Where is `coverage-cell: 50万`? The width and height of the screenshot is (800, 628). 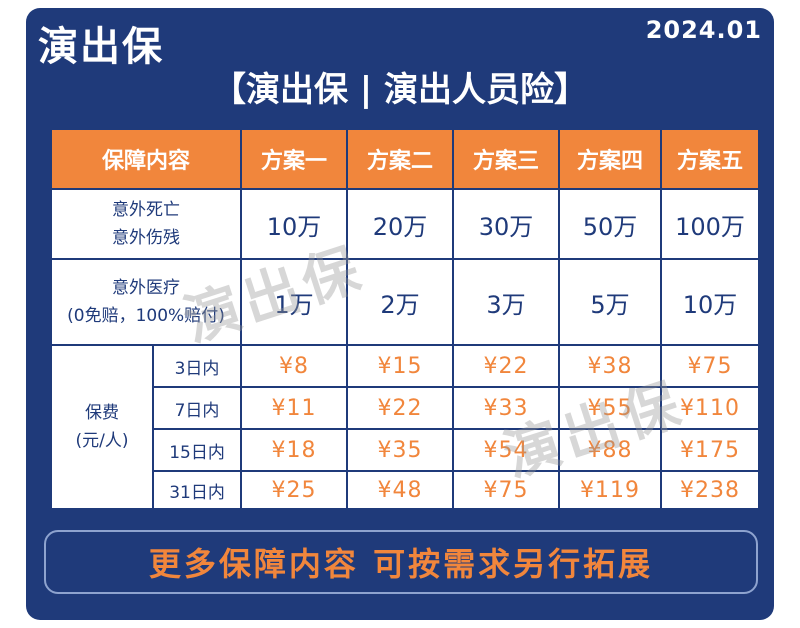 coverage-cell: 50万 is located at coordinates (610, 224).